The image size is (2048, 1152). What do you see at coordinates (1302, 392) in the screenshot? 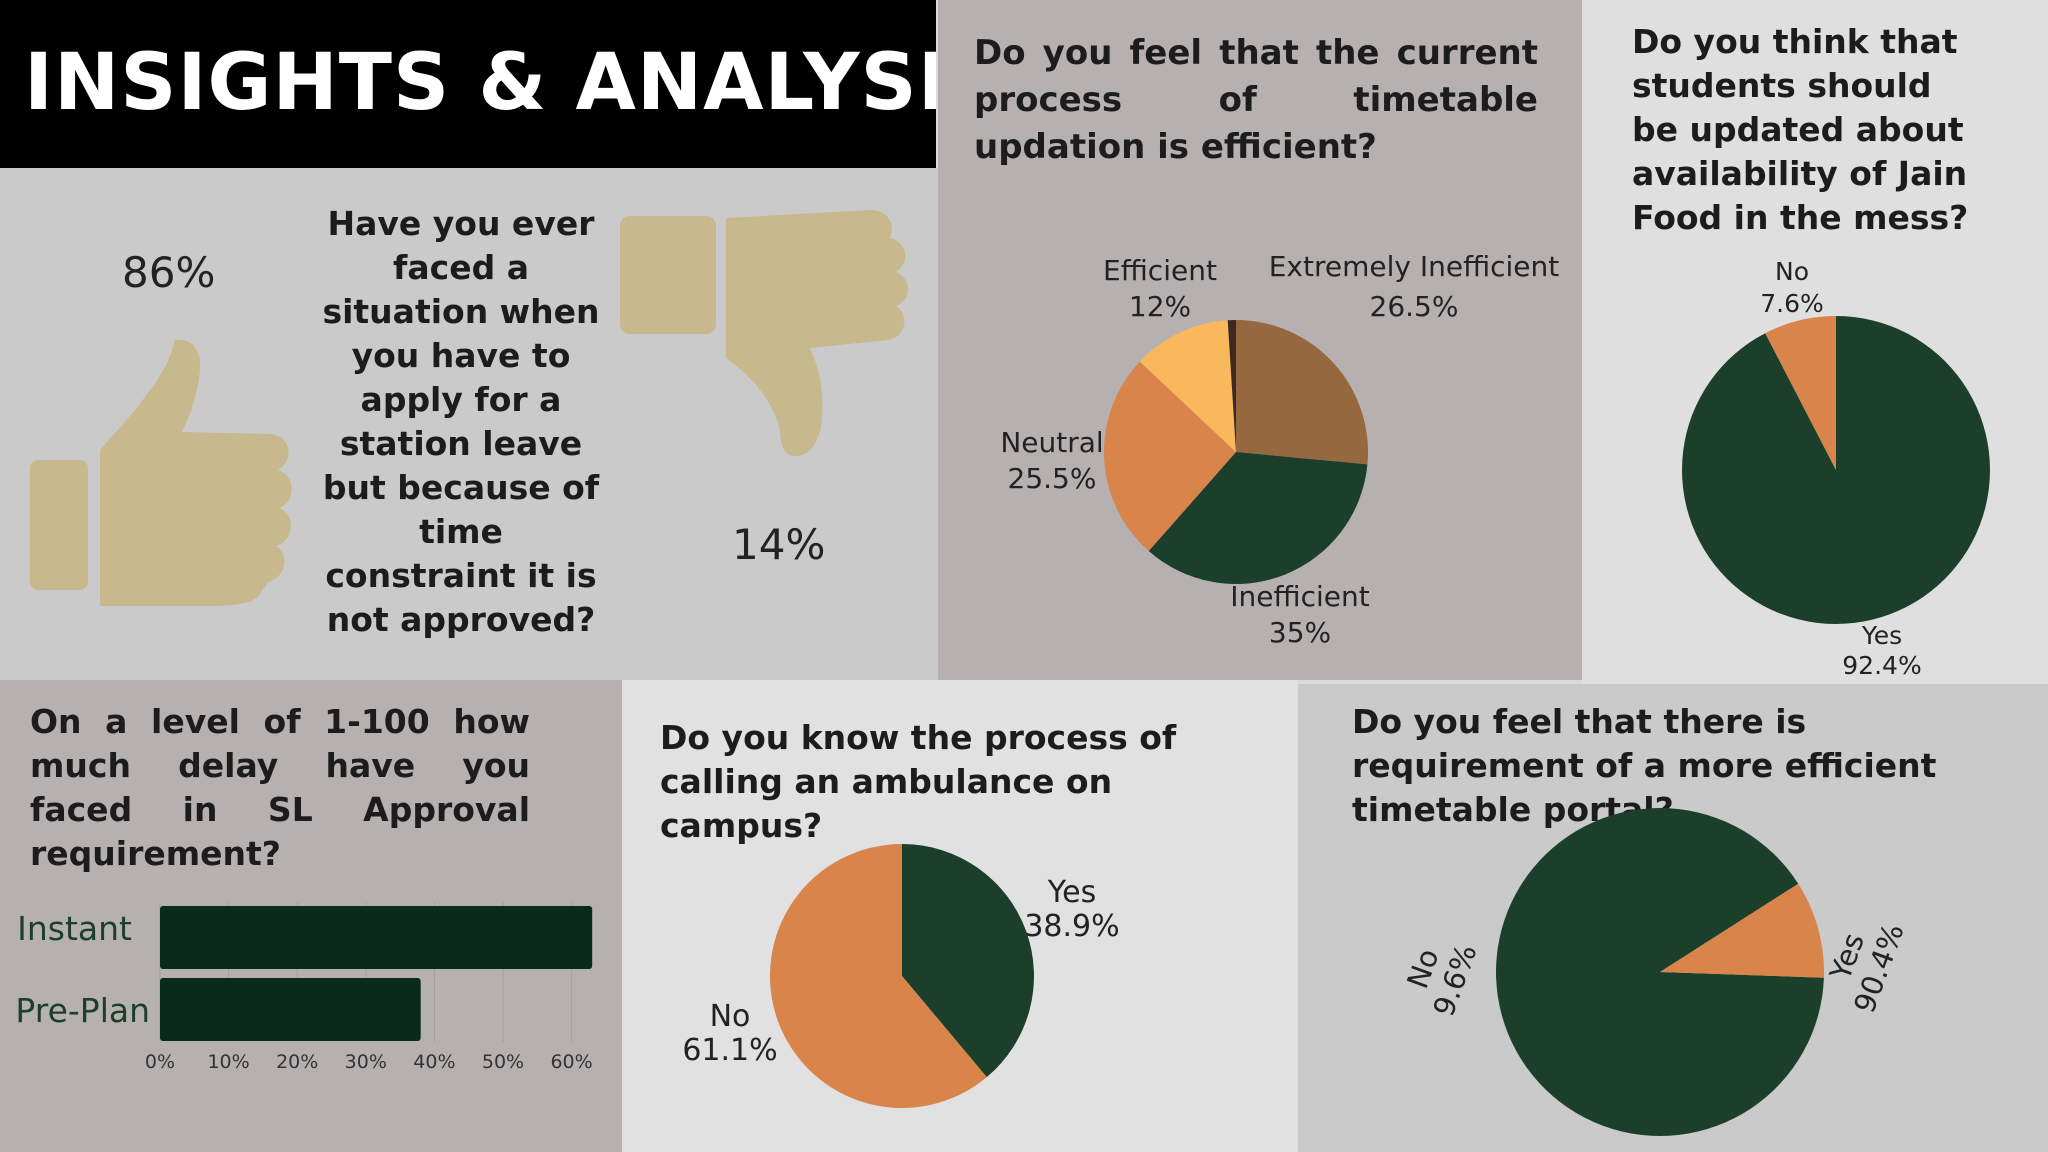
I see `timetable-slice-extremely-inefficient` at bounding box center [1302, 392].